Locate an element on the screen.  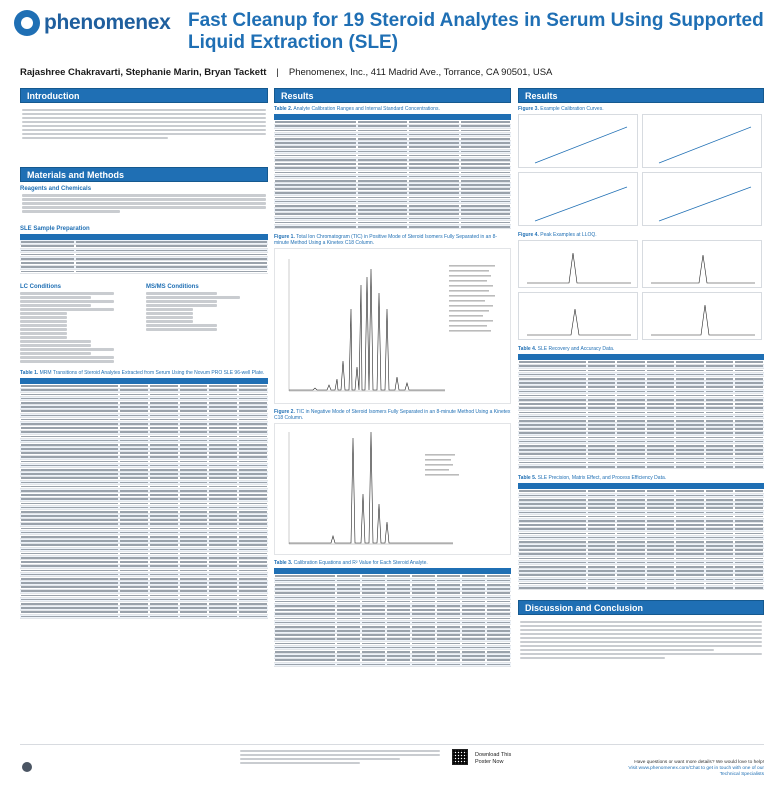
table4-caption: Table 4. SLE Recovery and Accuracy Data. is located at coordinates (566, 349).